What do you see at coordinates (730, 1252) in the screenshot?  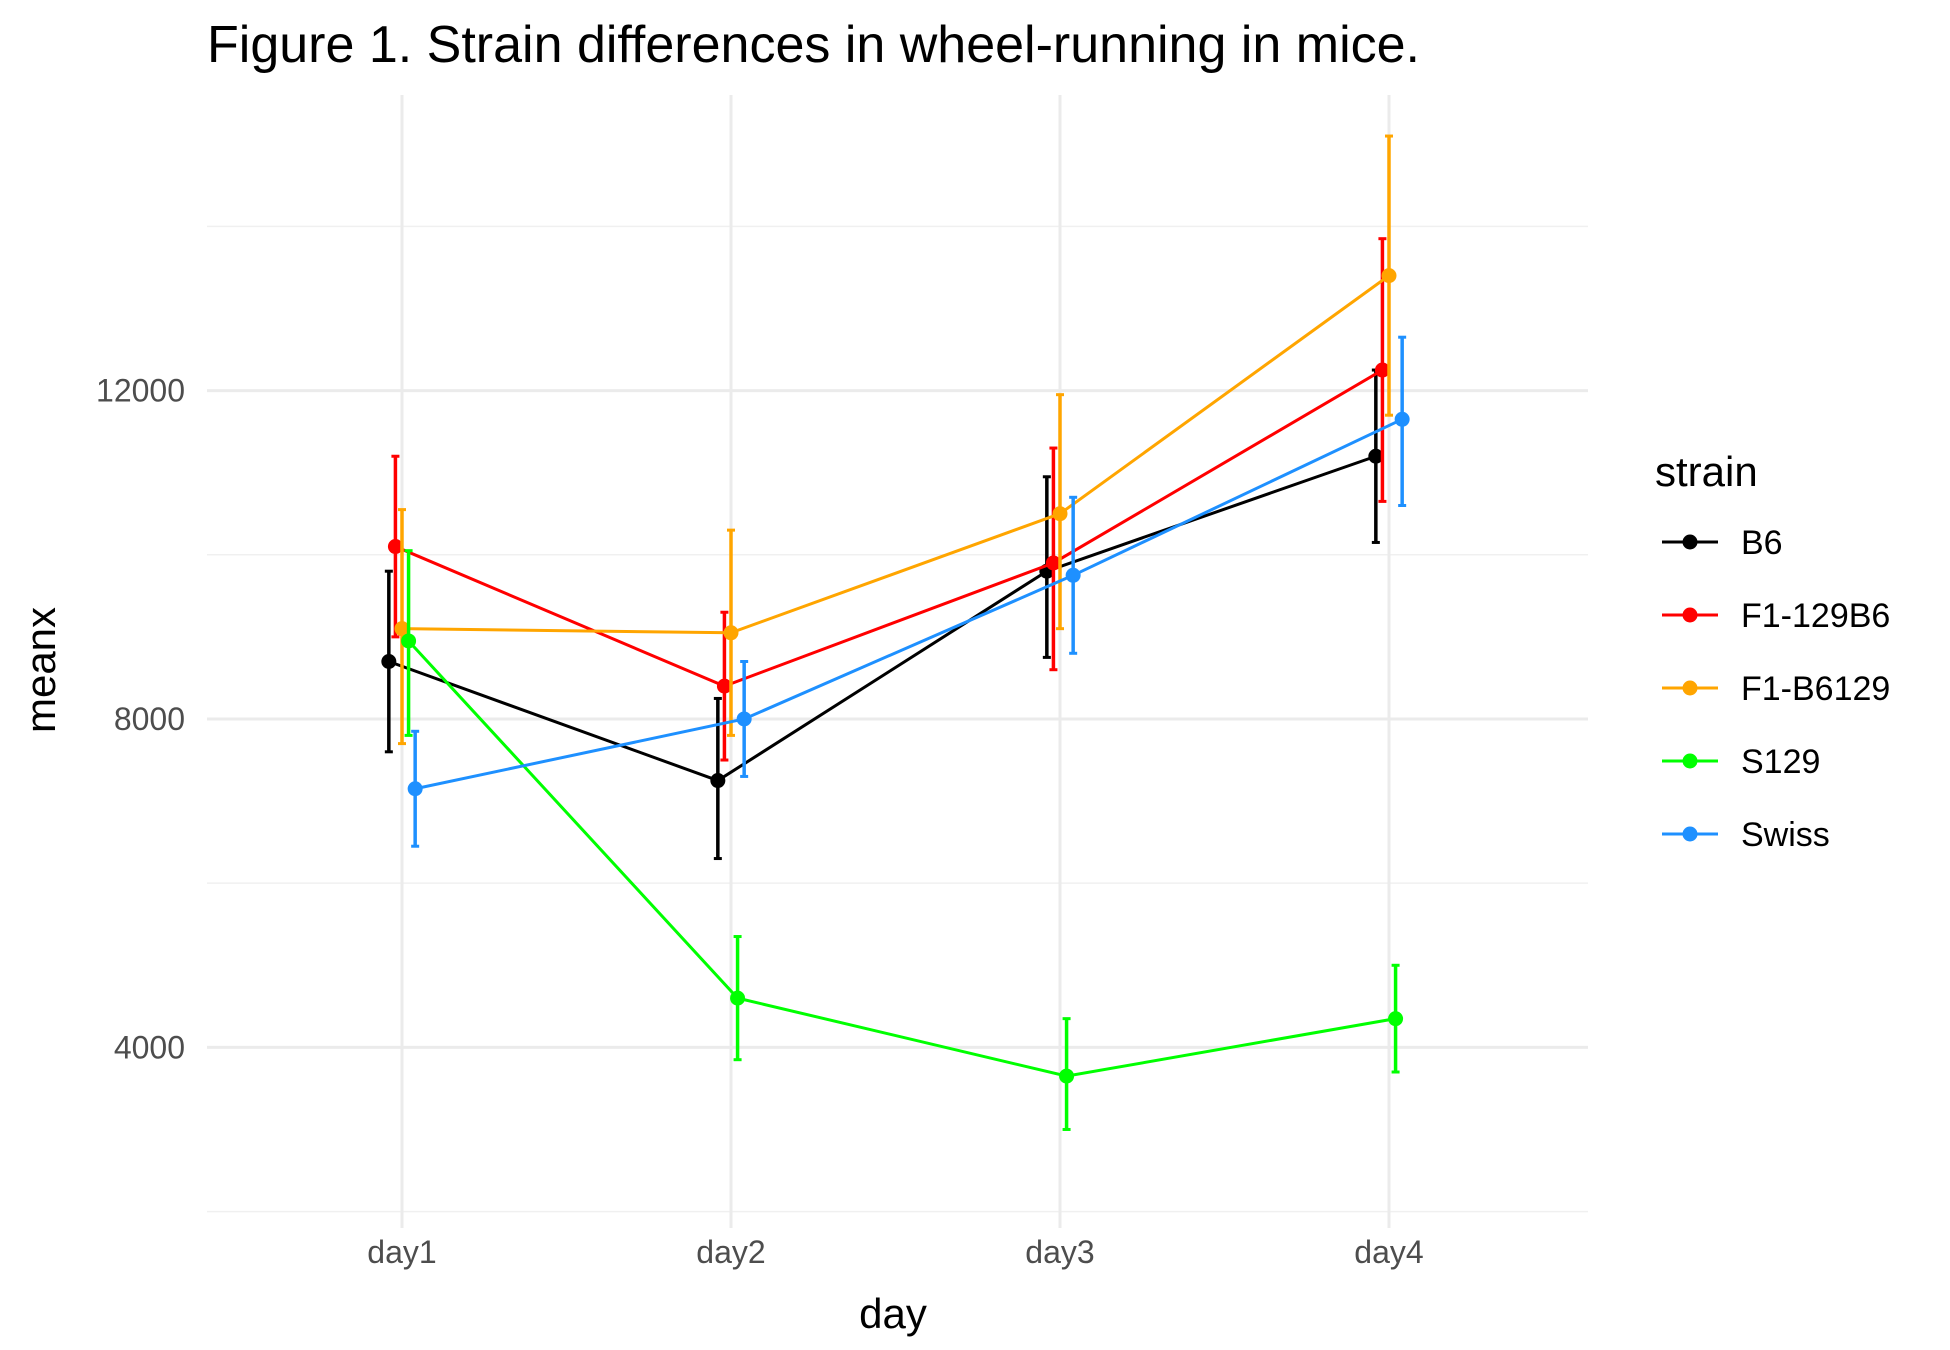 I see `x-tick-label-1: day2` at bounding box center [730, 1252].